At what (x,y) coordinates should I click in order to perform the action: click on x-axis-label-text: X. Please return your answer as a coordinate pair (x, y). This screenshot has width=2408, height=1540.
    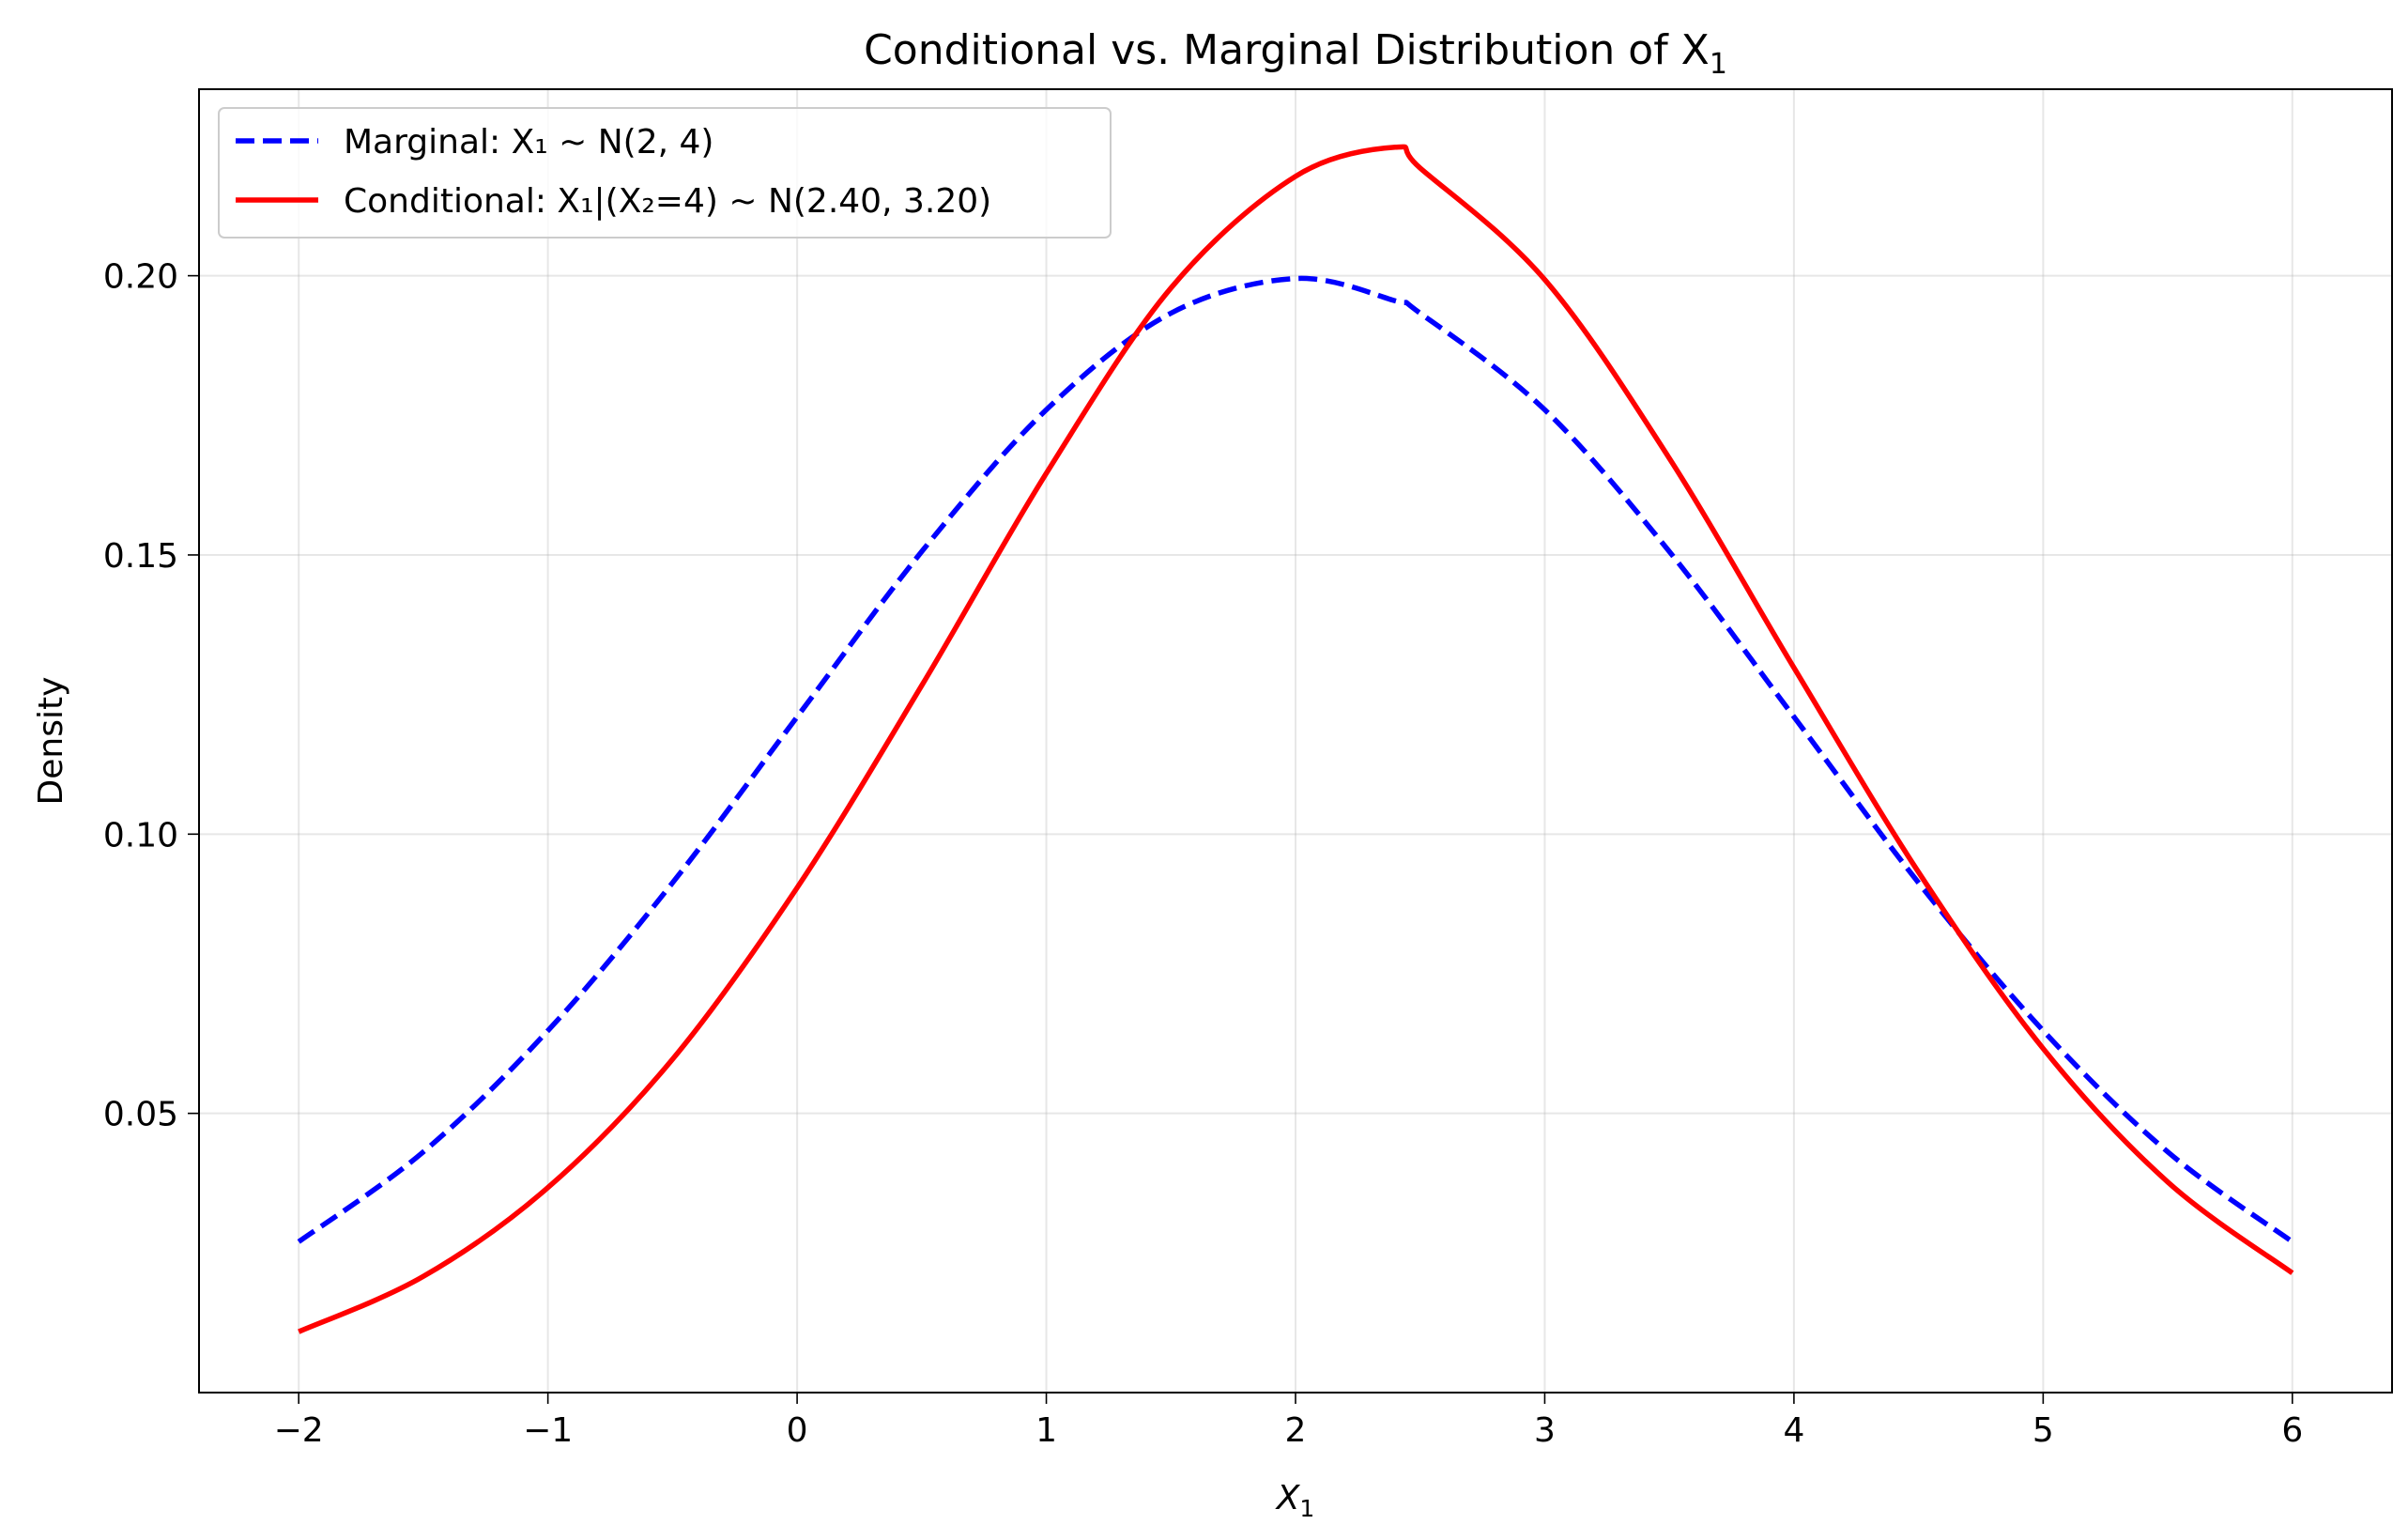
    Looking at the image, I should click on (1288, 1498).